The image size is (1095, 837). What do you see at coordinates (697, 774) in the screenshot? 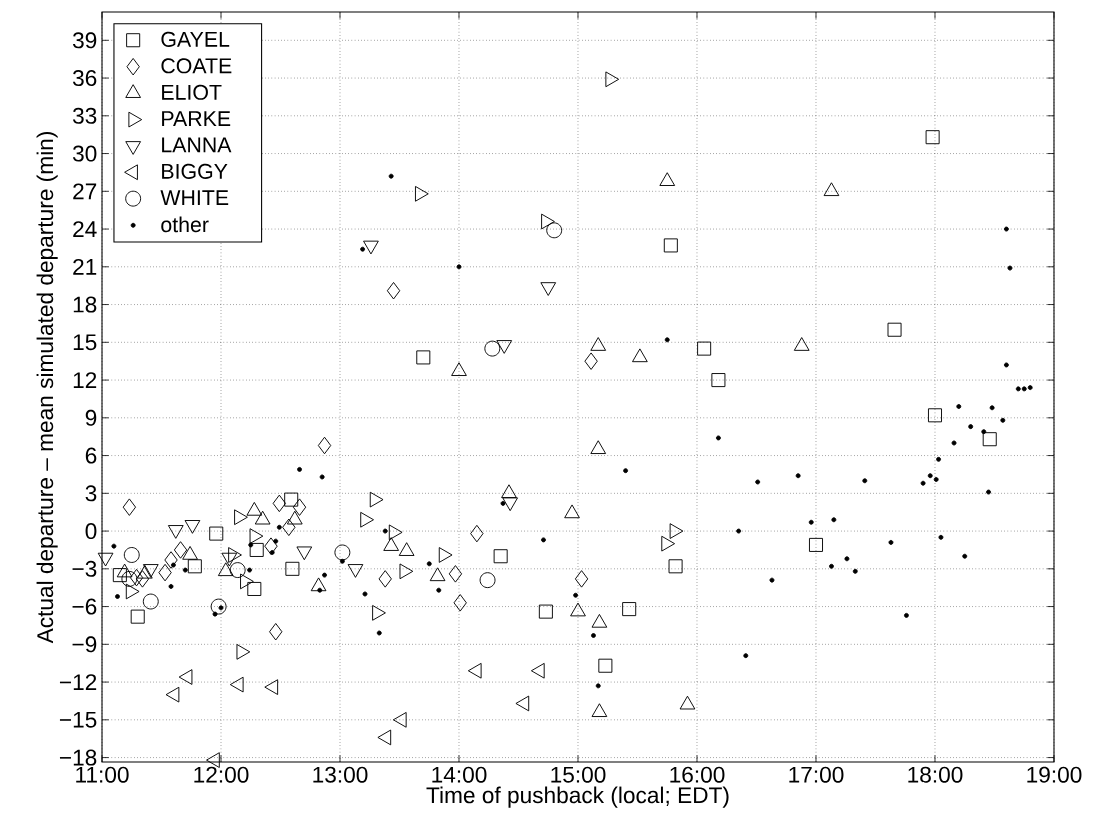
I see `x-tick-label: 16:00` at bounding box center [697, 774].